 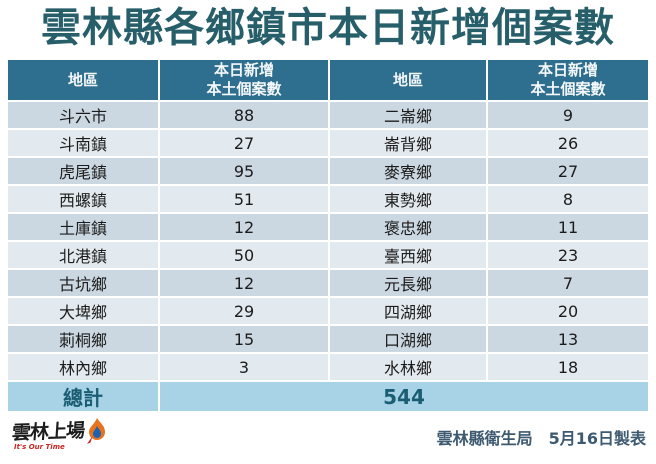 I want to click on header-area-right: 地區, so click(x=408, y=80).